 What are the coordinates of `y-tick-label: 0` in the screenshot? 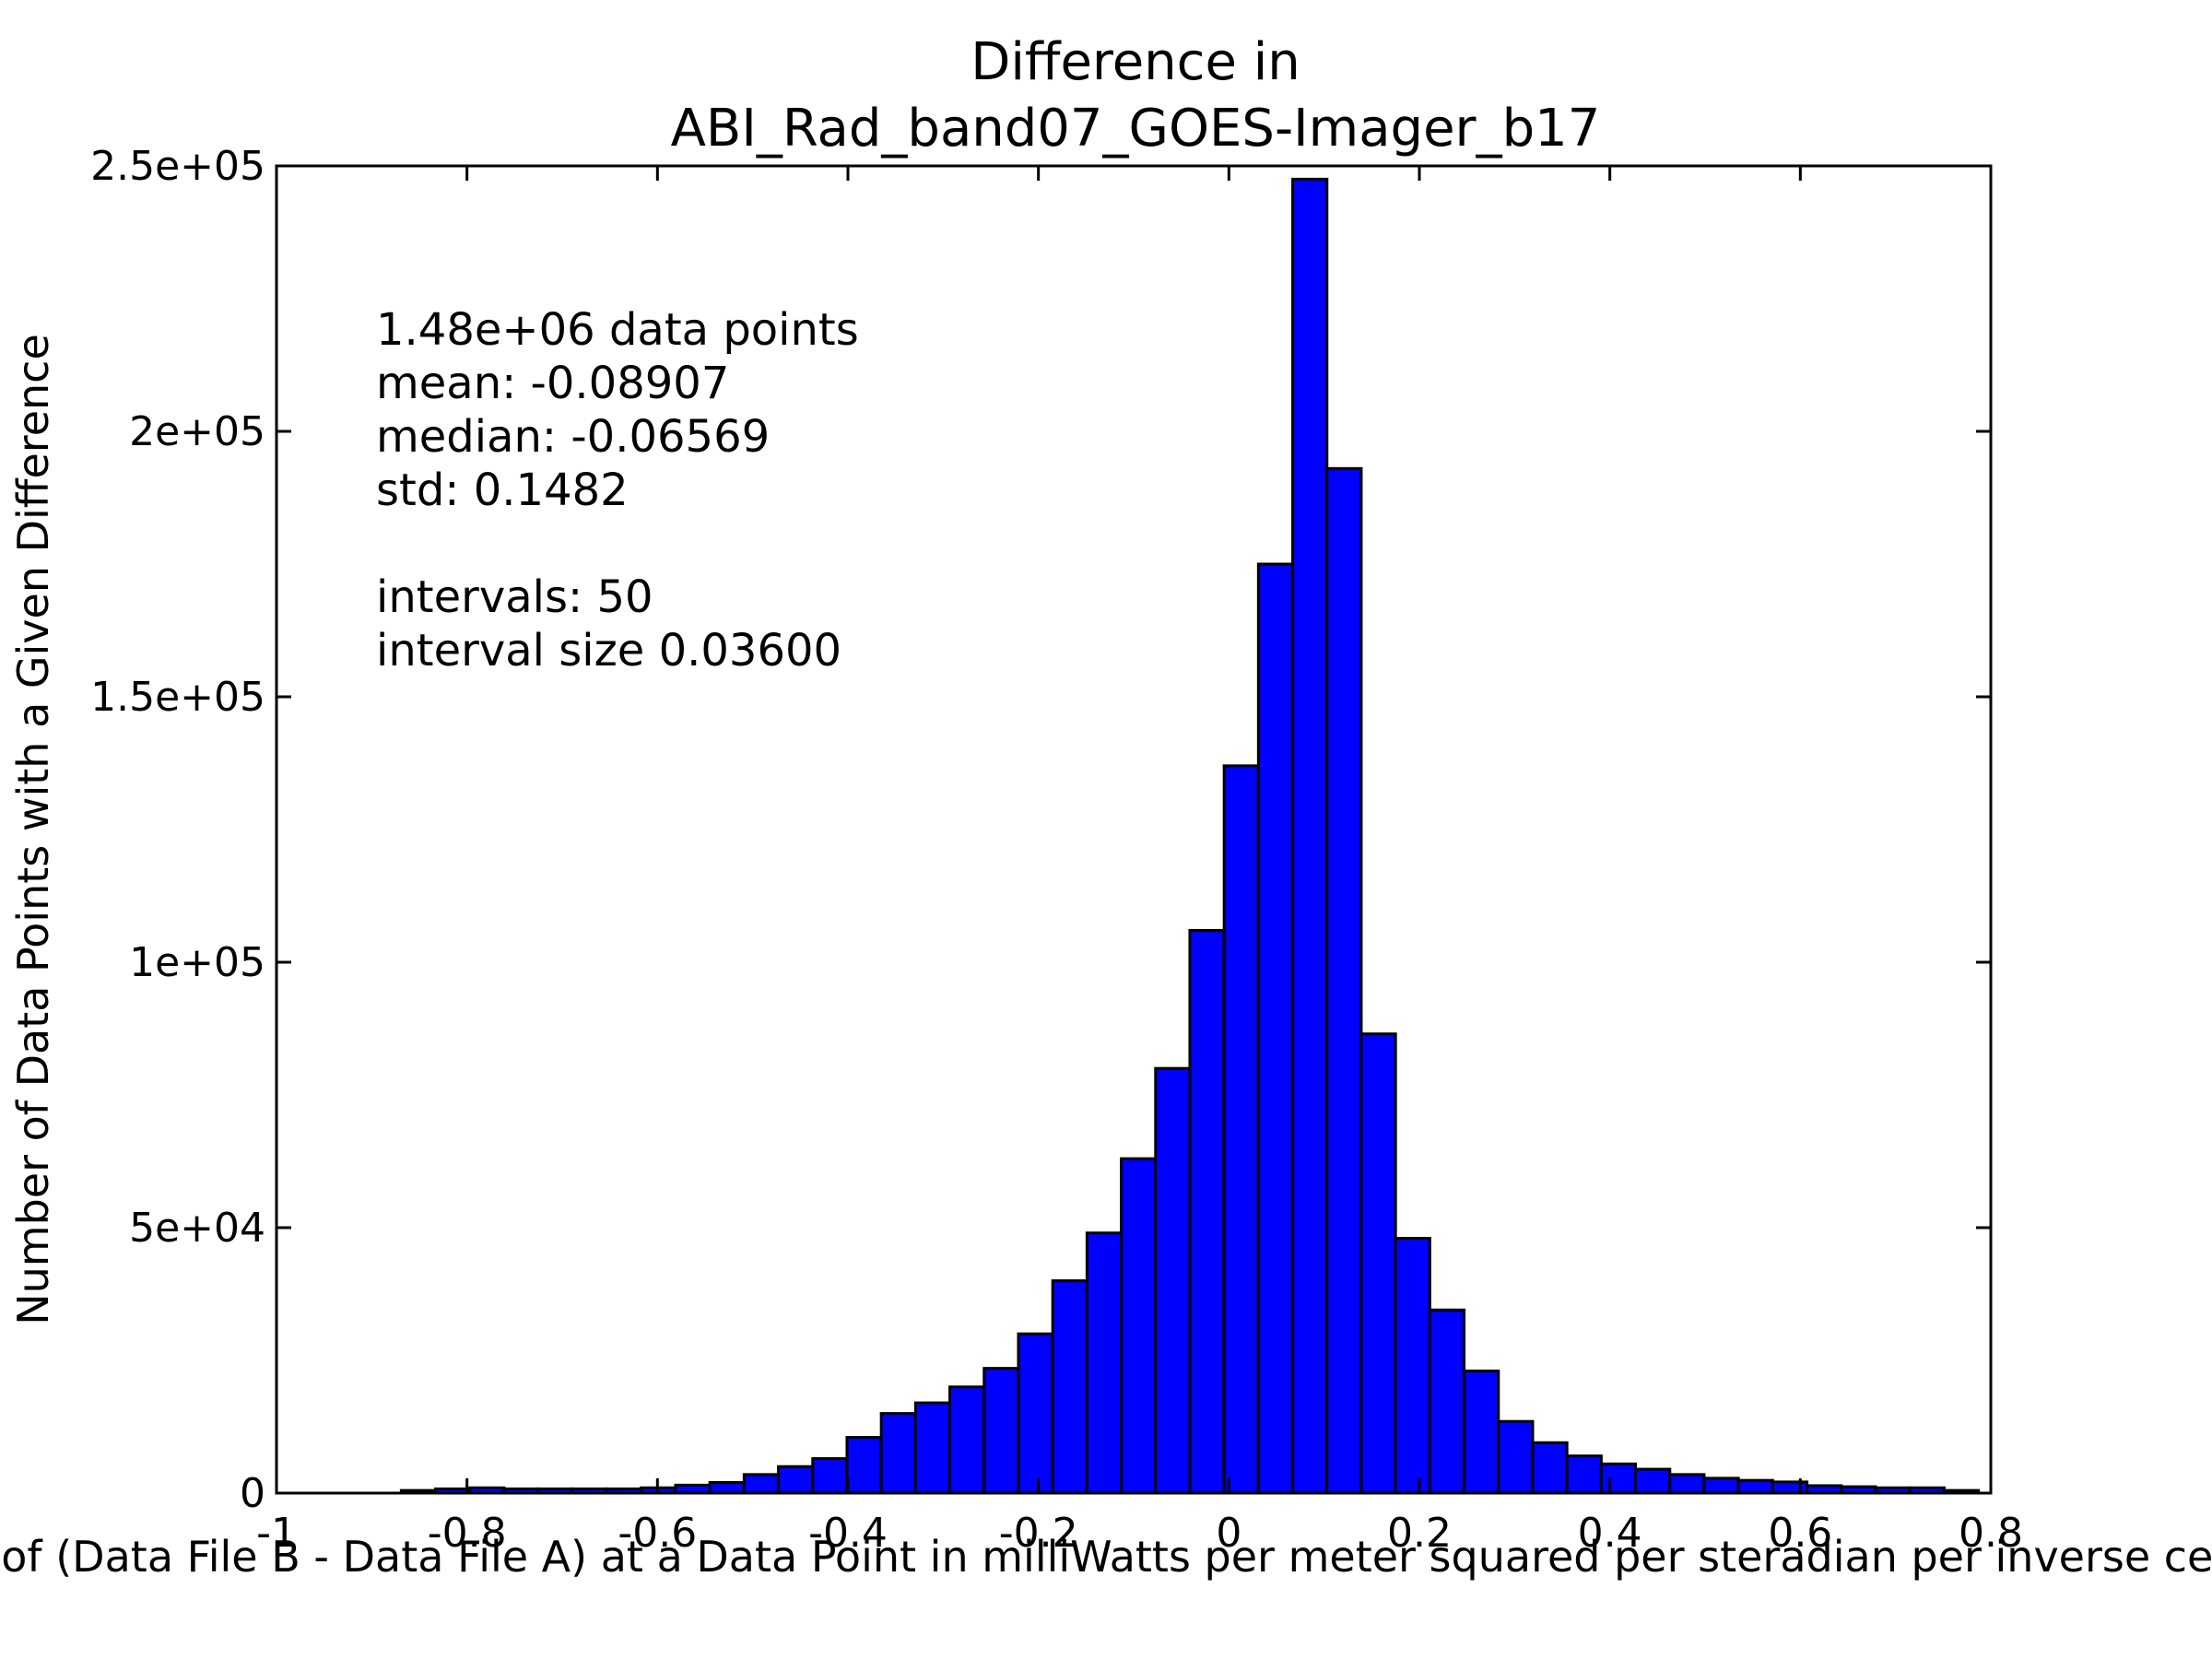 It's located at (252, 1493).